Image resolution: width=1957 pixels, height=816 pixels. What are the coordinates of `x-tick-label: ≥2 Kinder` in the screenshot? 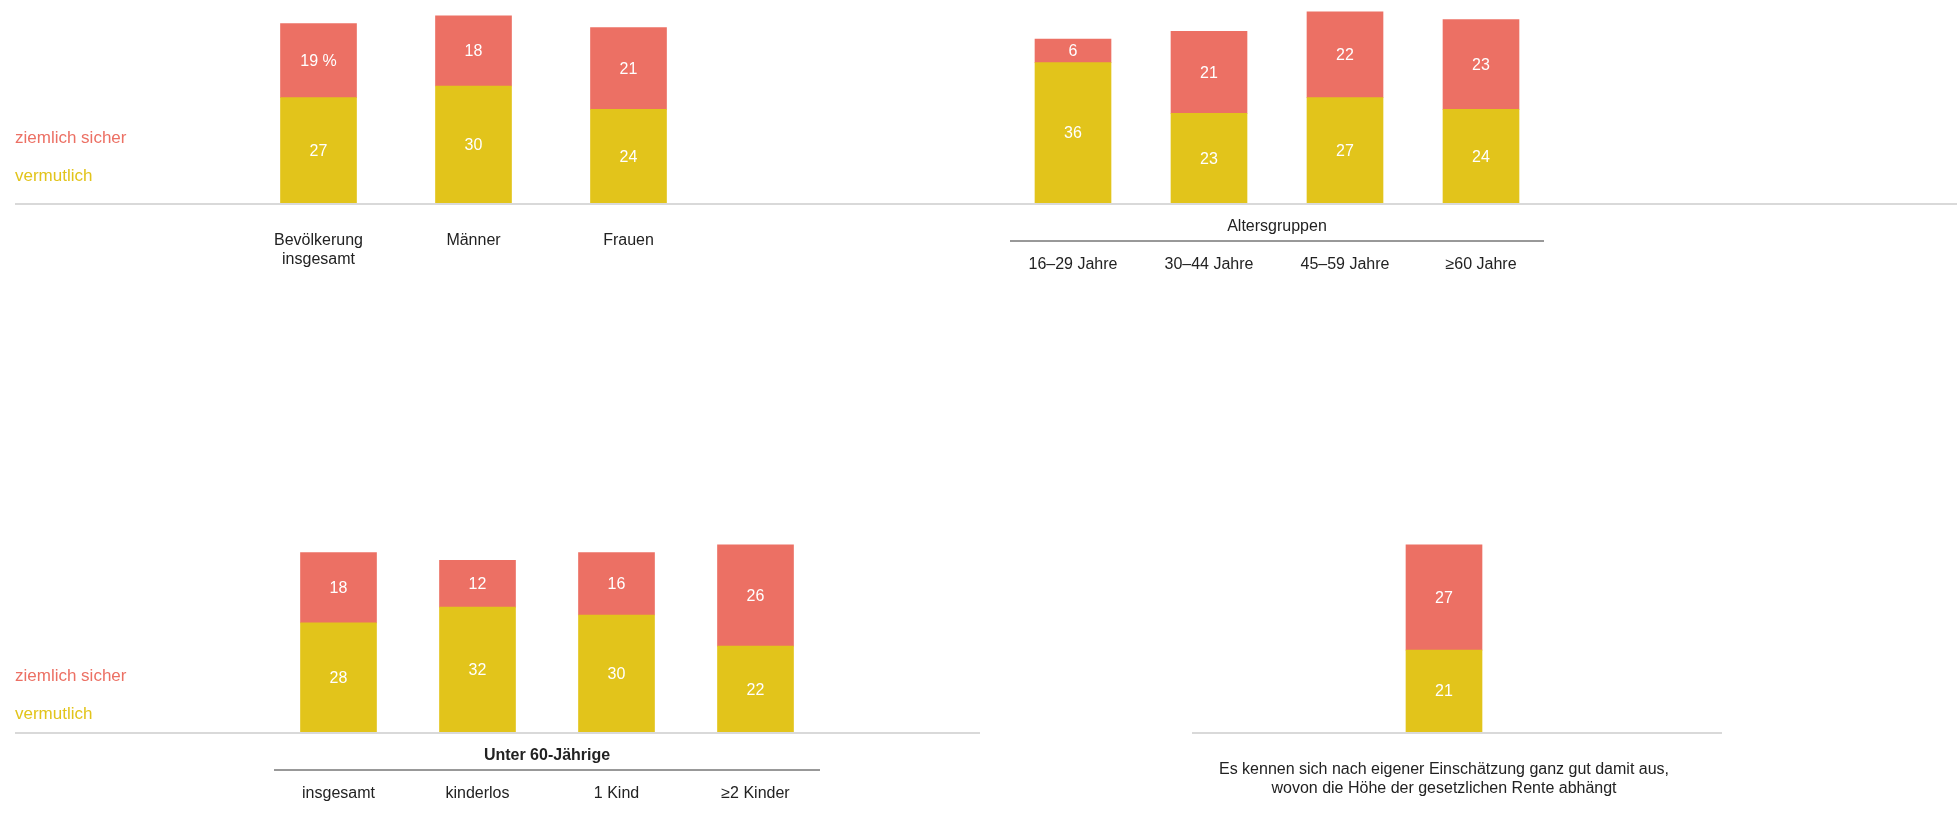 It's located at (756, 793).